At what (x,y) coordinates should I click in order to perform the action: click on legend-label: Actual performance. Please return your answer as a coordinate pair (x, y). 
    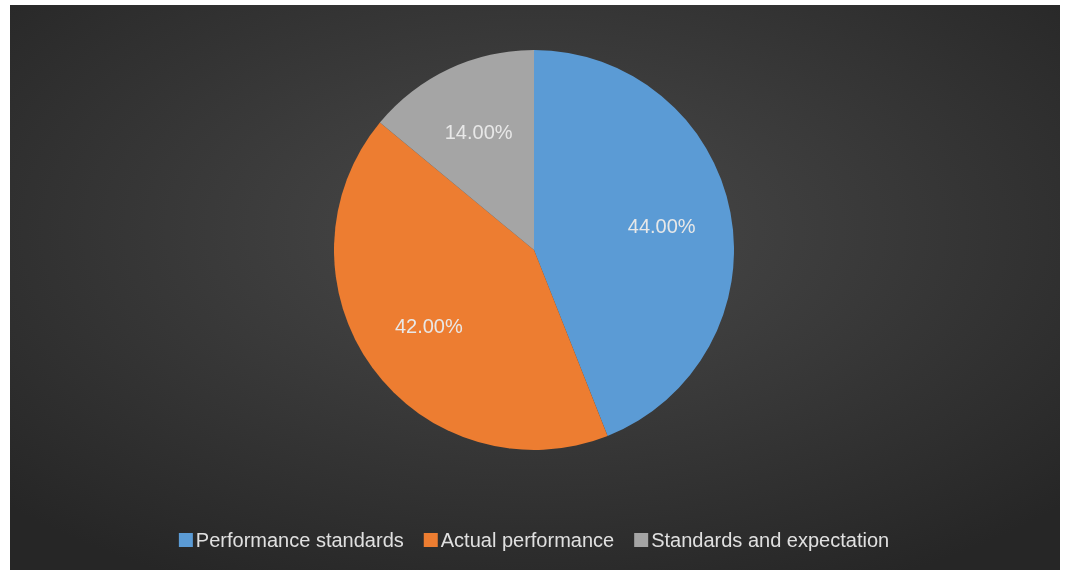
    Looking at the image, I should click on (527, 540).